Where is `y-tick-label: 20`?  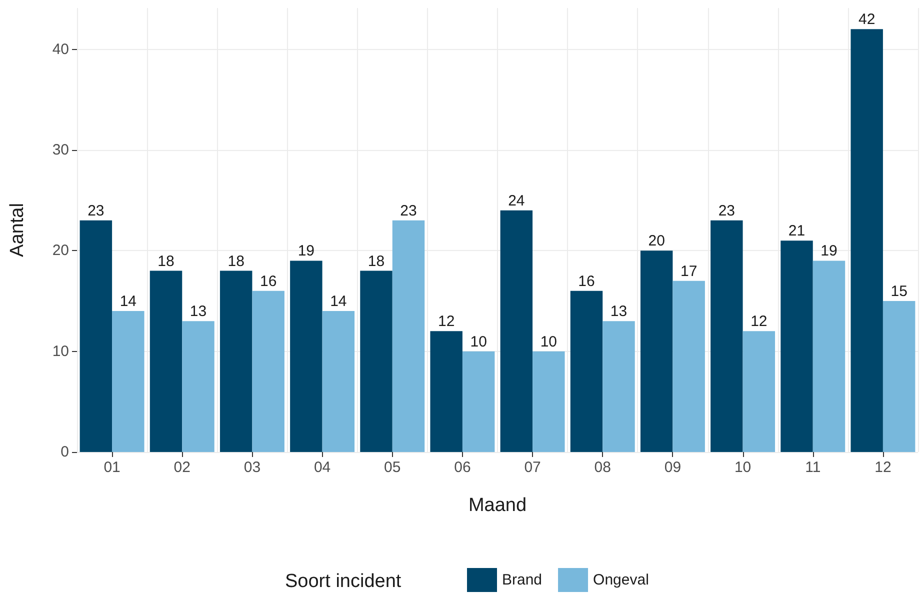 y-tick-label: 20 is located at coordinates (60, 251).